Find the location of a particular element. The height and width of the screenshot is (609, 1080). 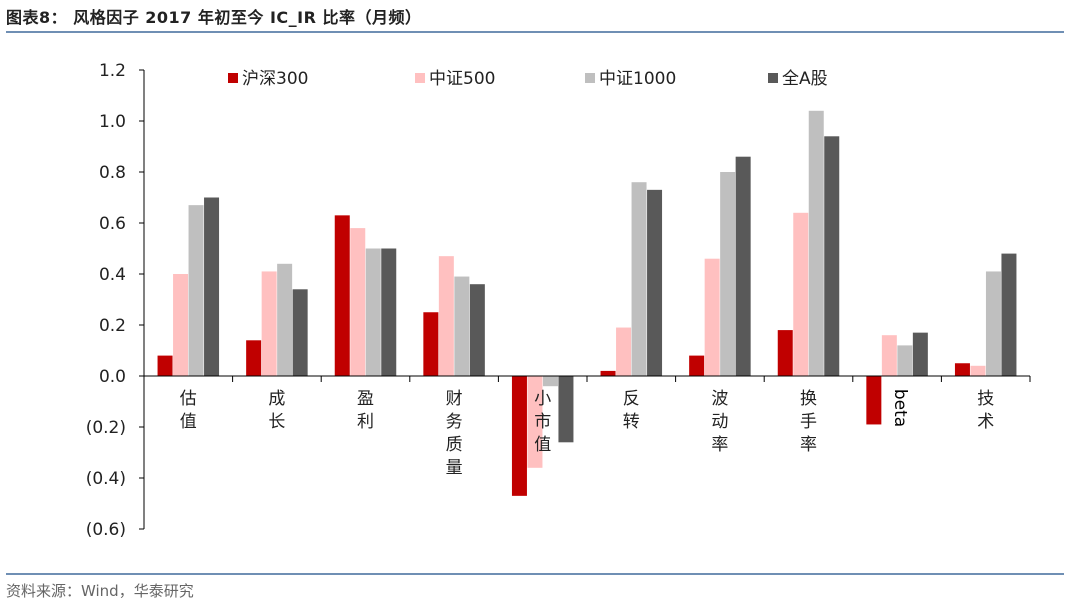

legend-label: 全A股 is located at coordinates (805, 79).